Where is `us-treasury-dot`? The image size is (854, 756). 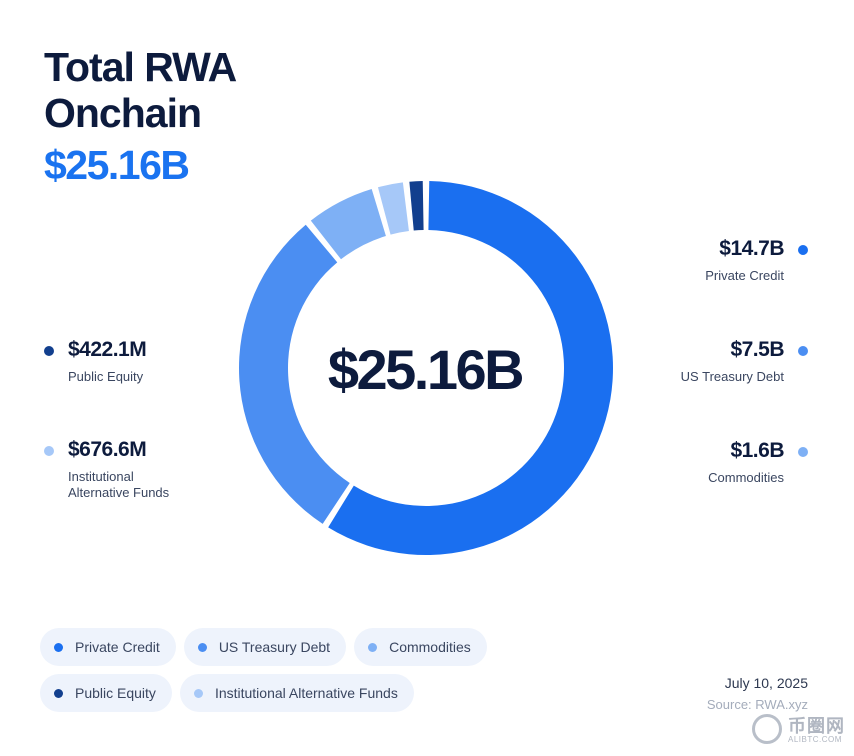 us-treasury-dot is located at coordinates (803, 351).